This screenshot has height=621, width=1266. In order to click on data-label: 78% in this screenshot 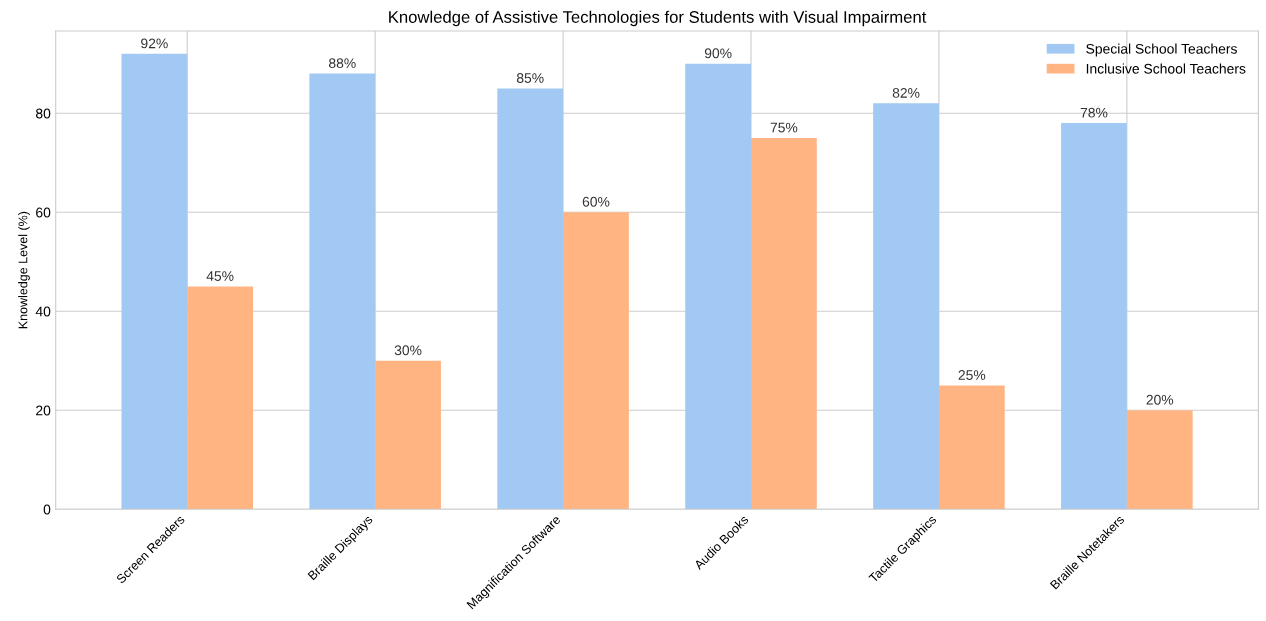, I will do `click(1094, 112)`.